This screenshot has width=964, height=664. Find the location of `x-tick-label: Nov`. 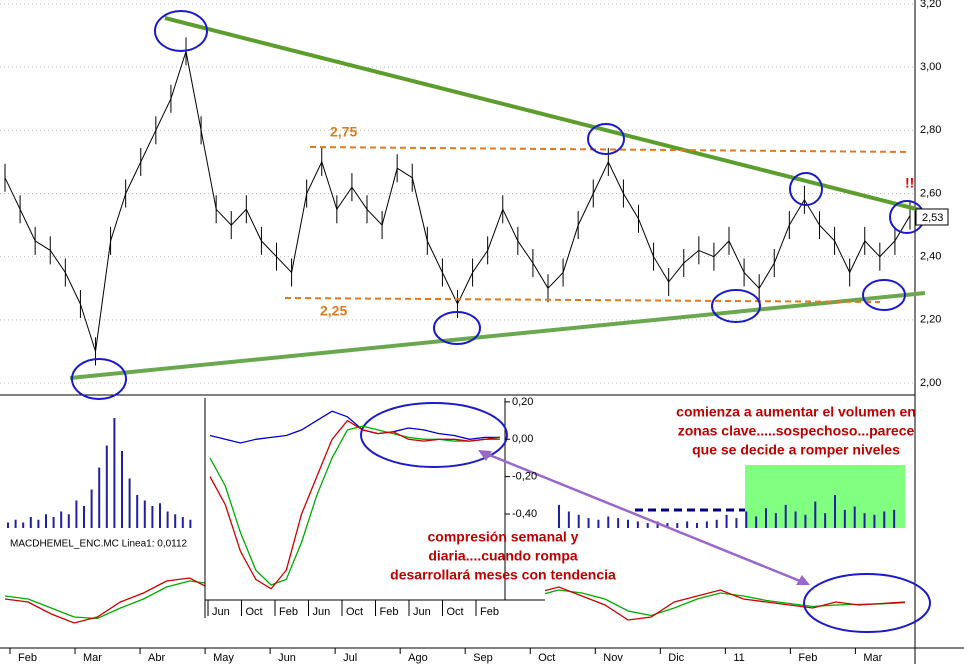

x-tick-label: Nov is located at coordinates (613, 658).